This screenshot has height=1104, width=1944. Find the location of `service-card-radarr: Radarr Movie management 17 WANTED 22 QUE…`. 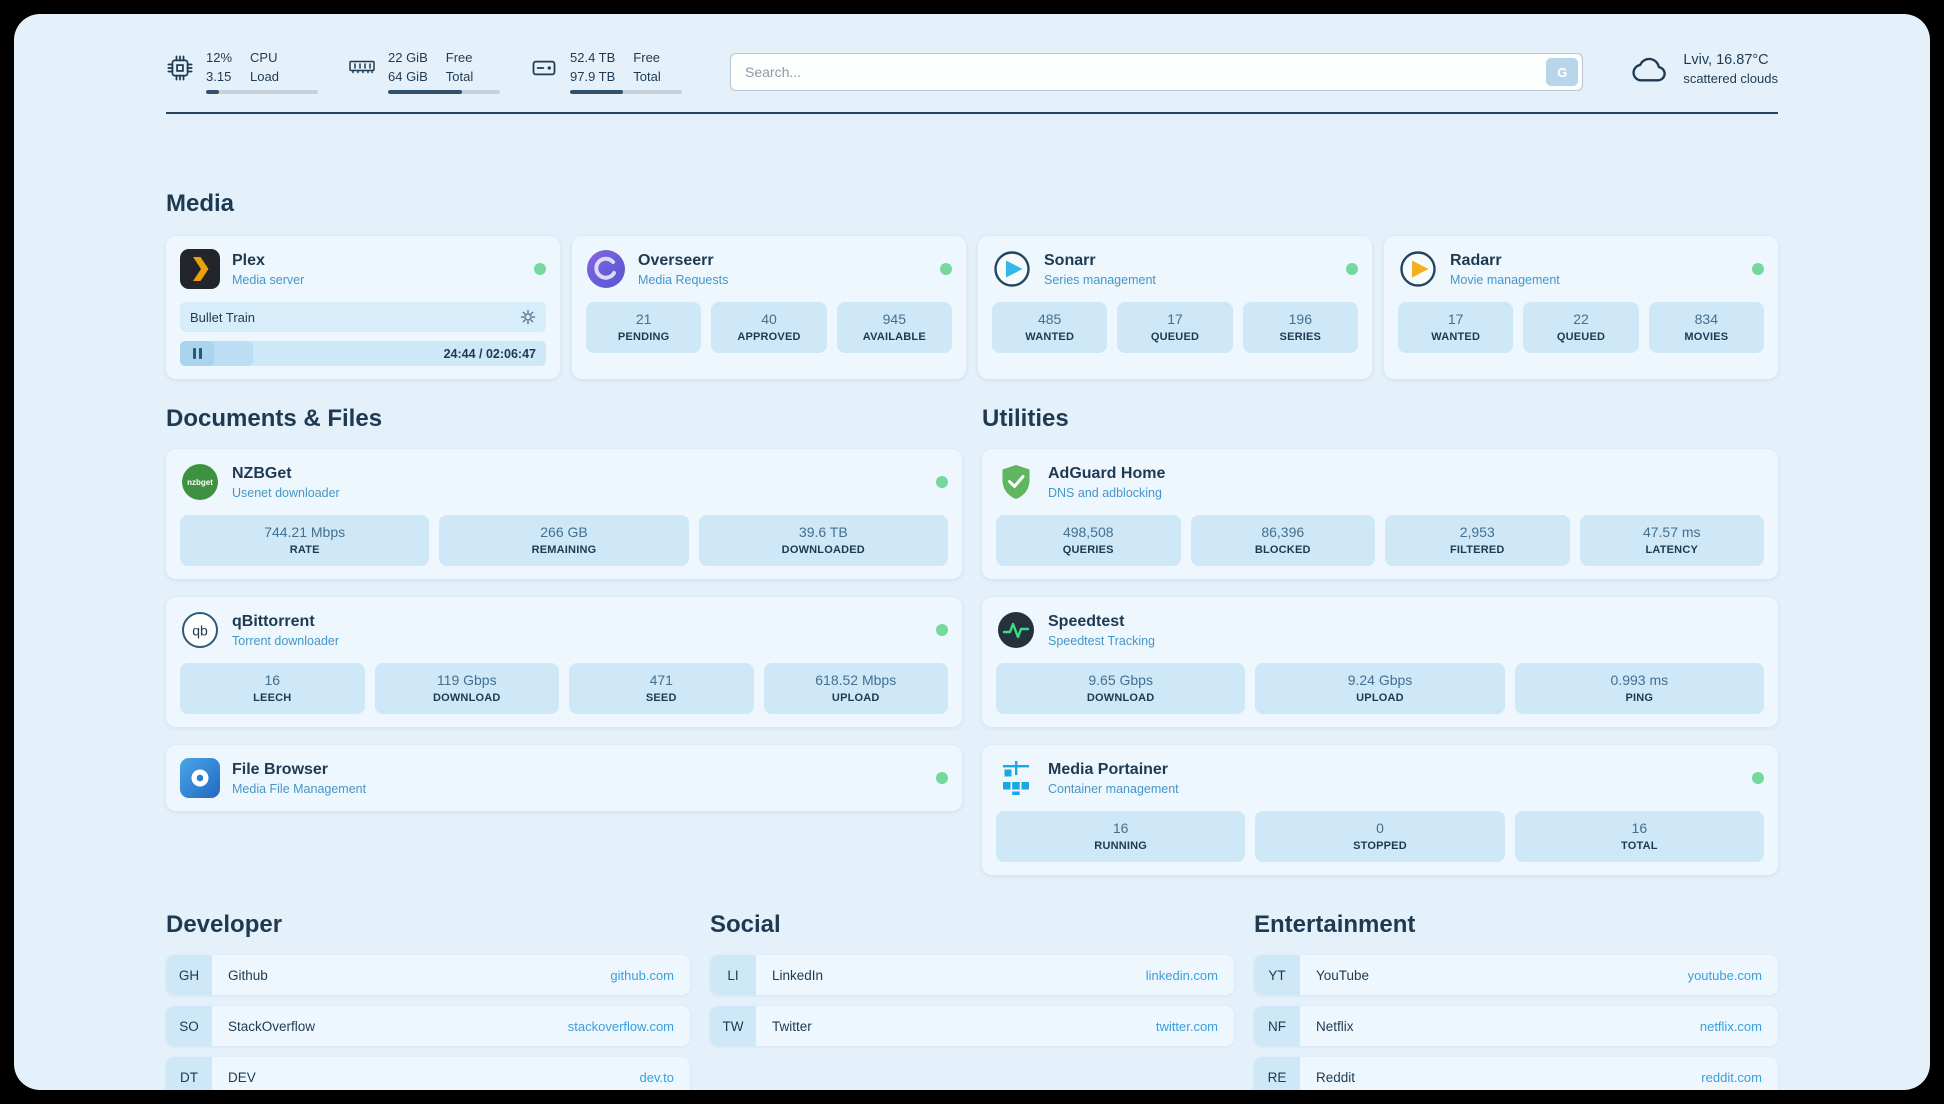

service-card-radarr: Radarr Movie management 17 WANTED 22 QUE… is located at coordinates (1581, 307).